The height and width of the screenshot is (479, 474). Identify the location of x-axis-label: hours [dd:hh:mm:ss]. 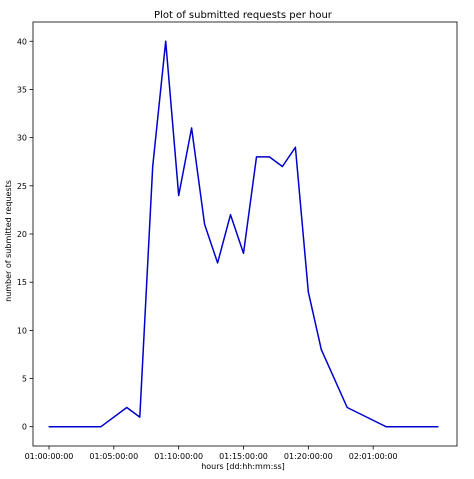
(243, 466).